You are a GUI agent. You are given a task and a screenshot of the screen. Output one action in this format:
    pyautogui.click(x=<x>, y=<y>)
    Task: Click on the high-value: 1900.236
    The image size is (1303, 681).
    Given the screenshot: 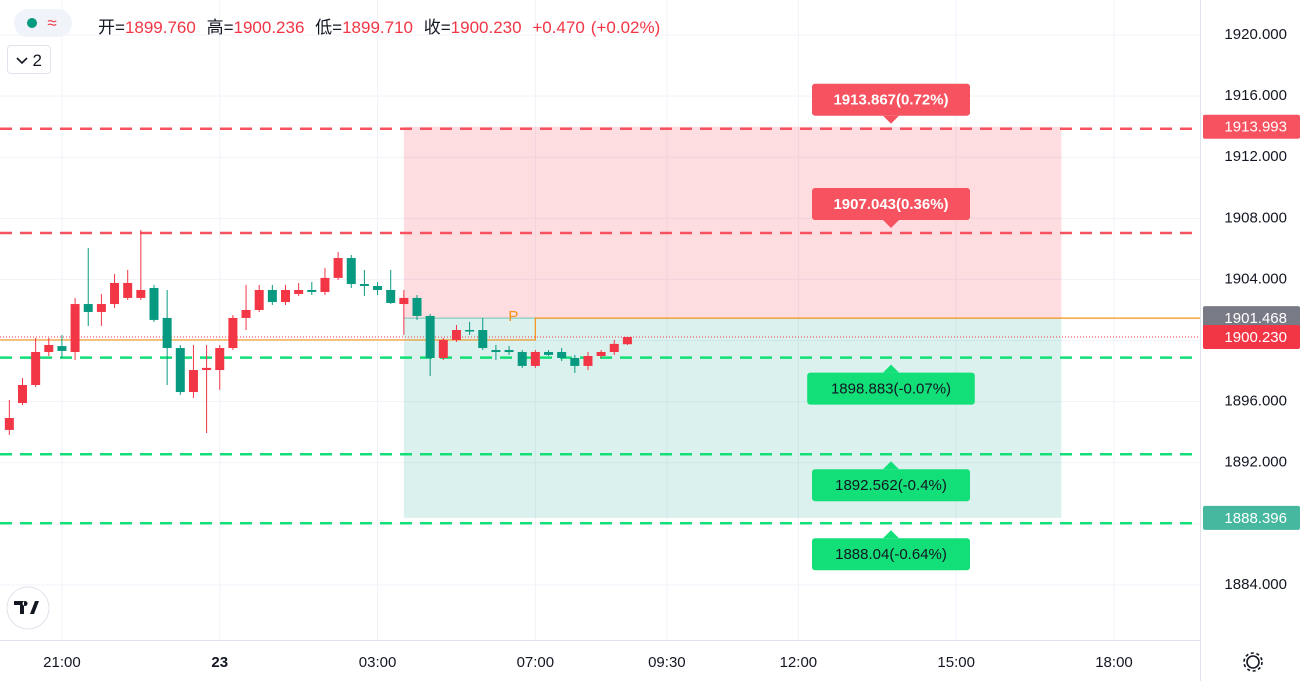 What is the action you would take?
    pyautogui.click(x=269, y=27)
    